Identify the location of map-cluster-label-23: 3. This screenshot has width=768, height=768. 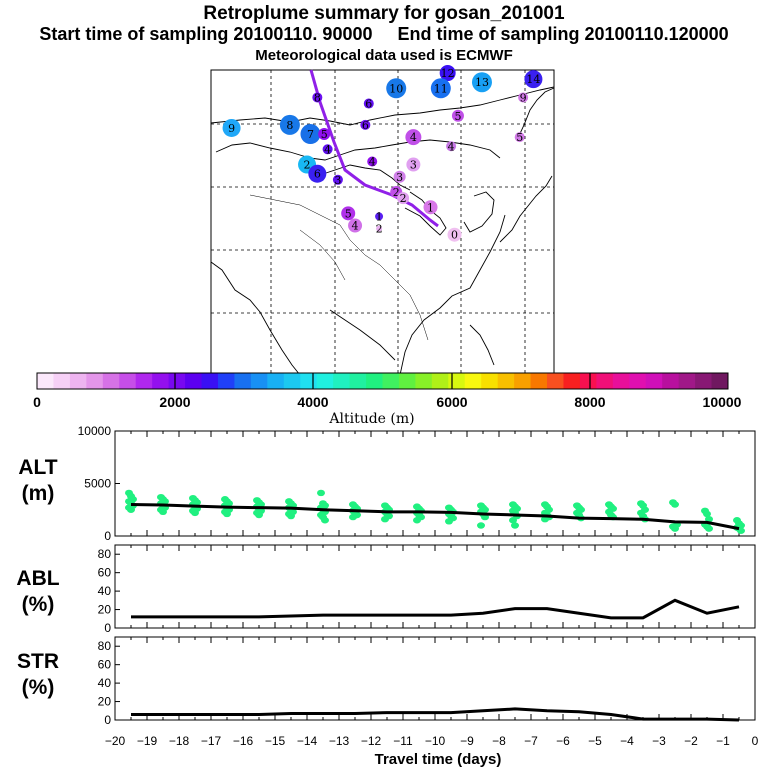
(399, 177).